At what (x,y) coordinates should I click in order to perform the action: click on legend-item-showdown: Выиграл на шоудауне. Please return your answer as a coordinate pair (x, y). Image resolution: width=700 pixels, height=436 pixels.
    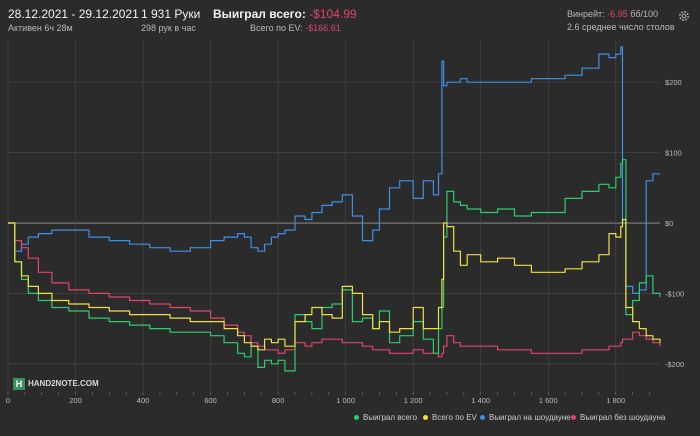
    Looking at the image, I should click on (525, 417).